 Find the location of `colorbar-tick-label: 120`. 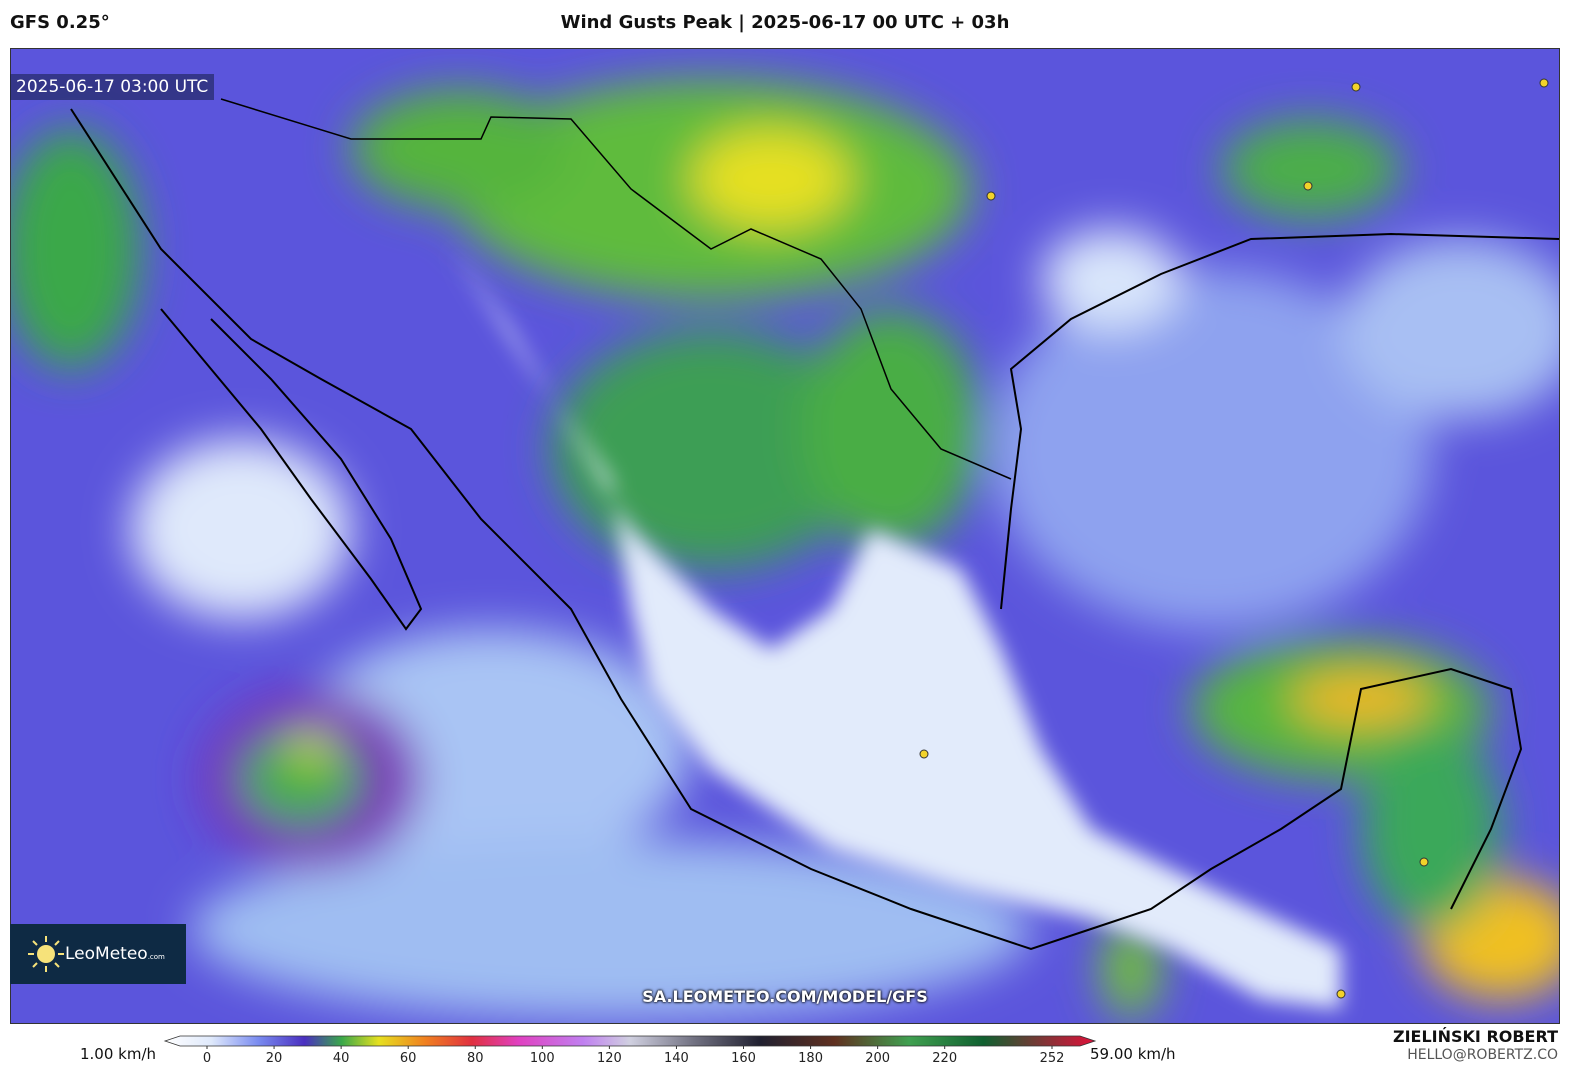

colorbar-tick-label: 120 is located at coordinates (609, 1057).